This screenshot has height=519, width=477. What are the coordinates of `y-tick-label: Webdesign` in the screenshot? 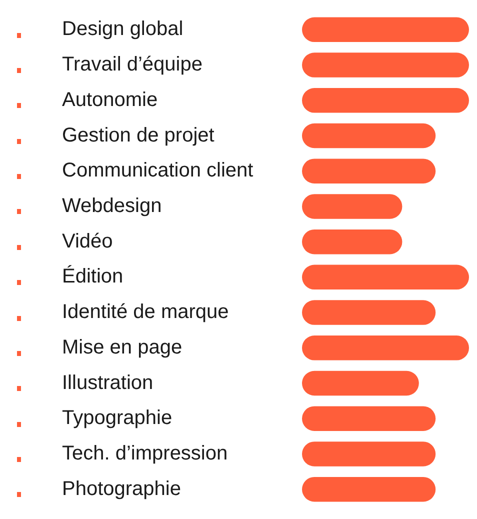 It's located at (112, 205).